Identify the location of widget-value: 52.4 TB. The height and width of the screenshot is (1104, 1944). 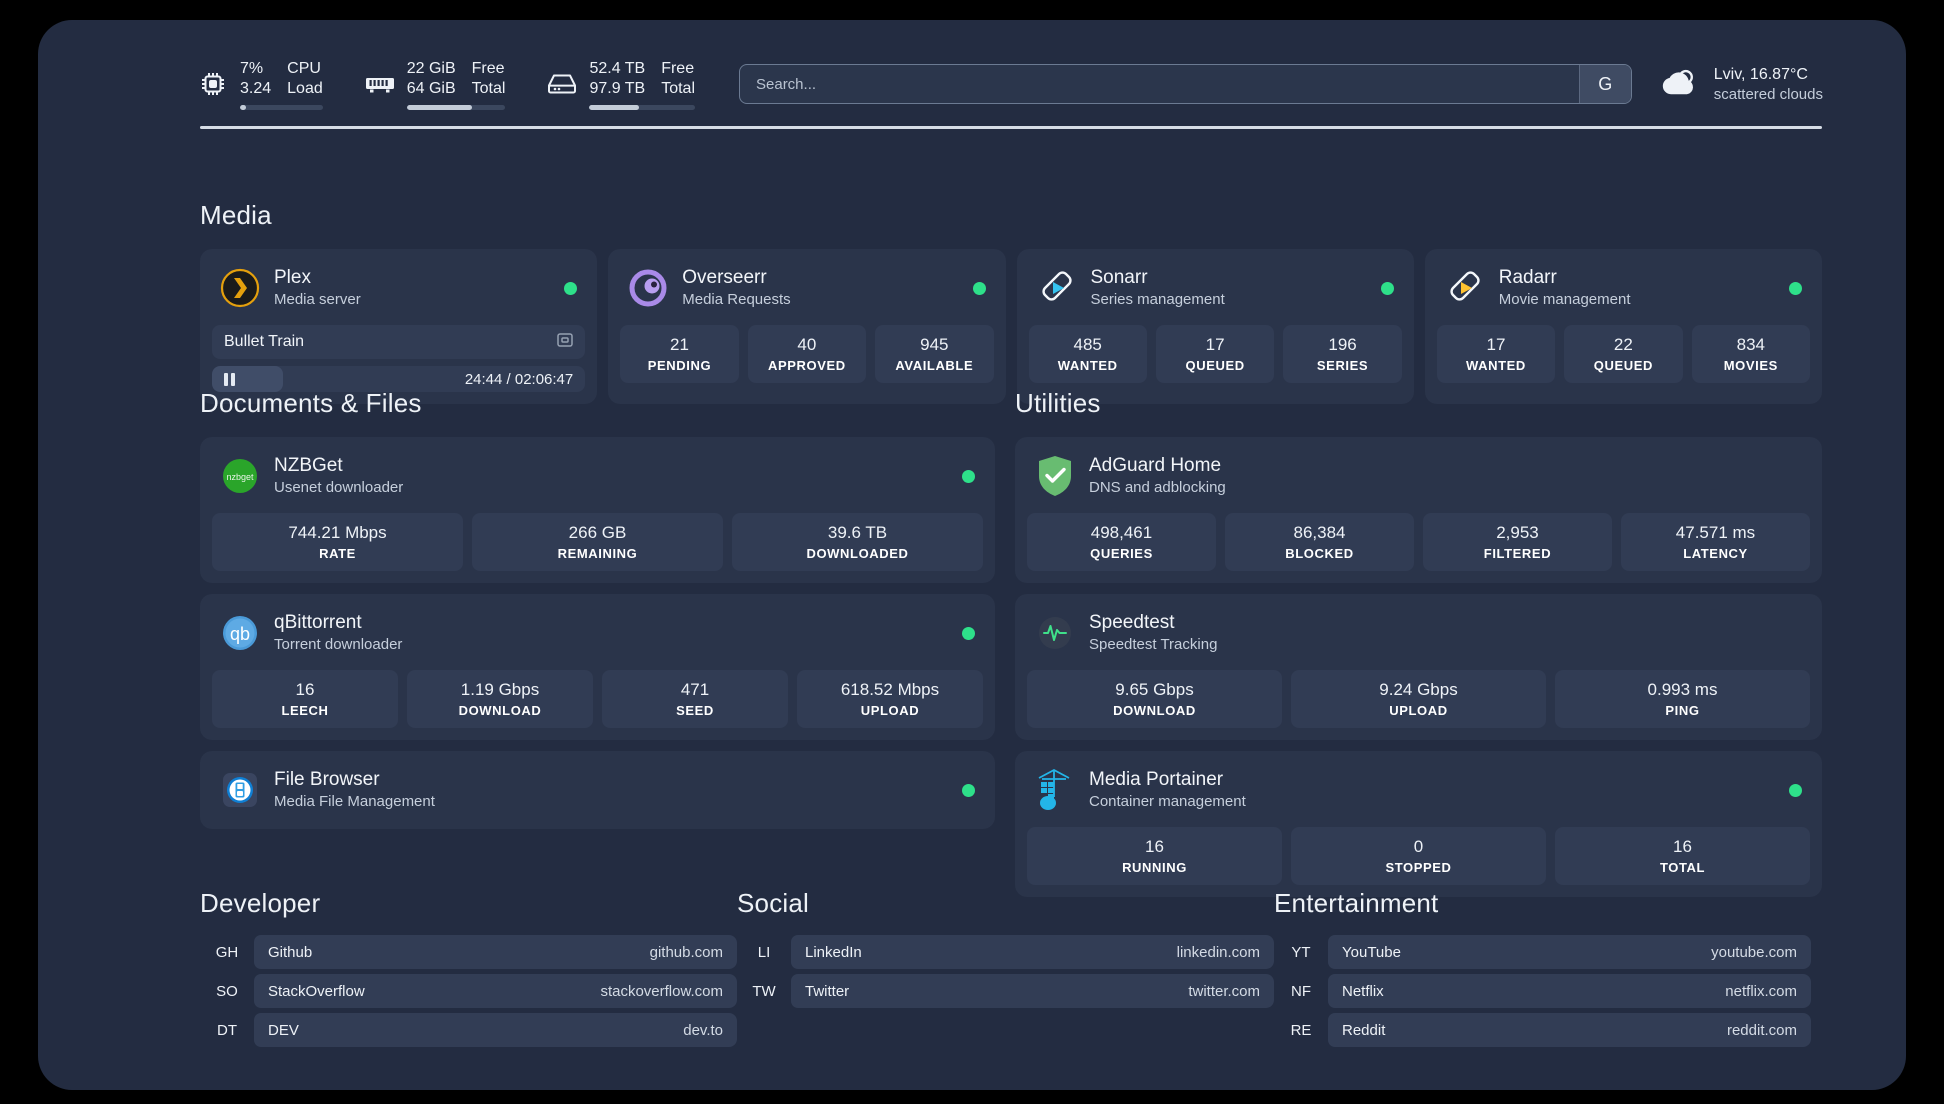
(617, 68).